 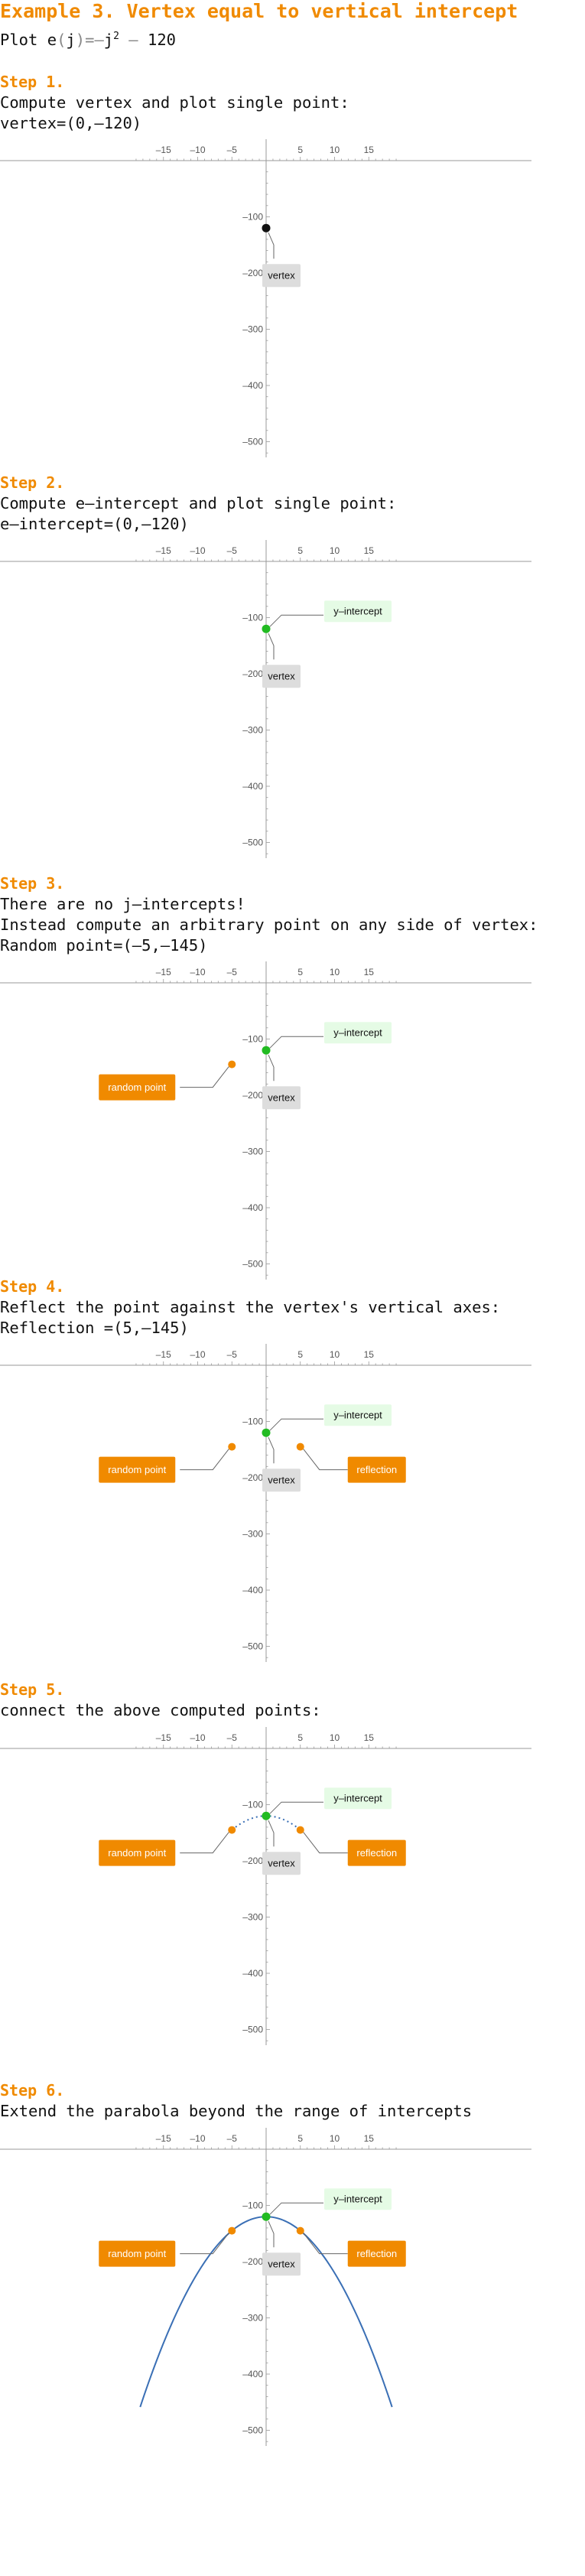 I want to click on reflection-point, so click(x=300, y=1830).